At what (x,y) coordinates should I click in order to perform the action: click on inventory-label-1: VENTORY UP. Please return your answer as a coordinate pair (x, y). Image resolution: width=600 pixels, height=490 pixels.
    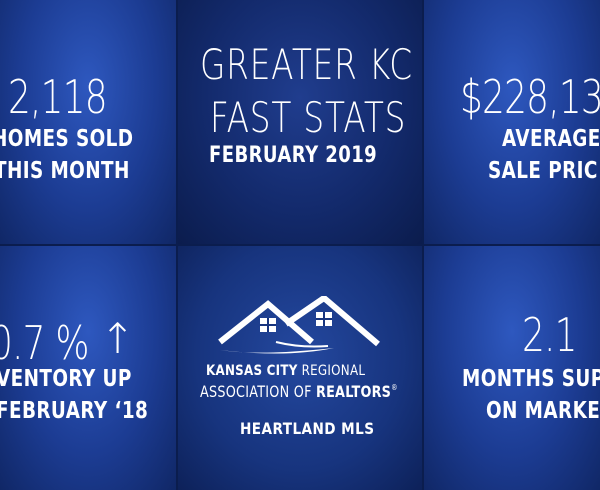
    Looking at the image, I should click on (66, 379).